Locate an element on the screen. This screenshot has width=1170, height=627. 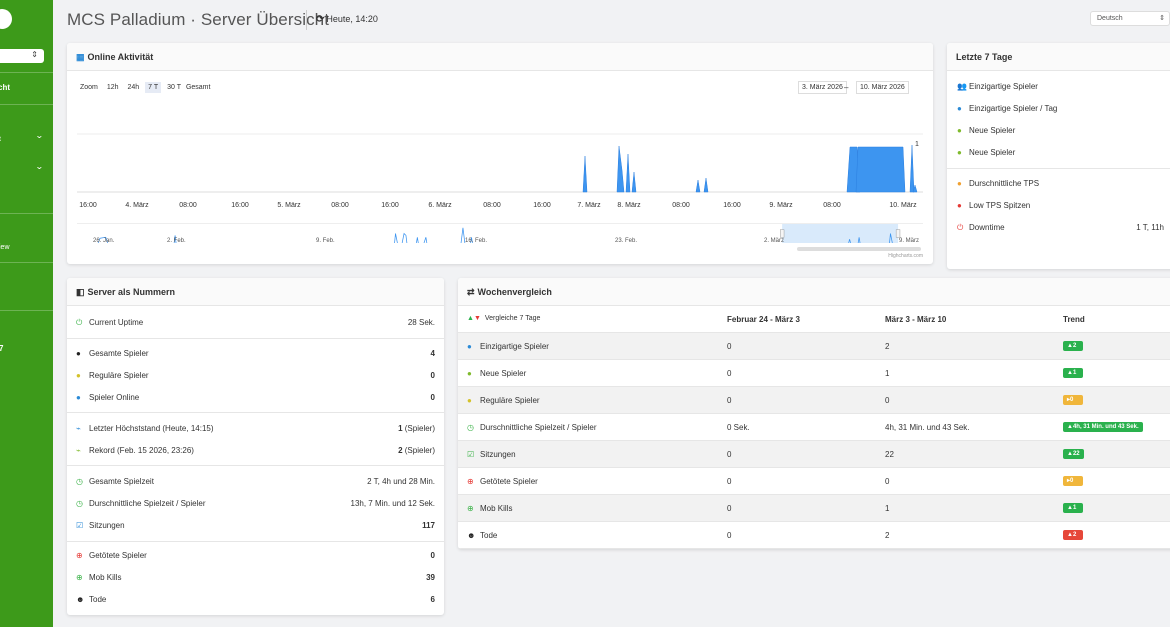
zoom-30t: 30 T is located at coordinates (174, 87).